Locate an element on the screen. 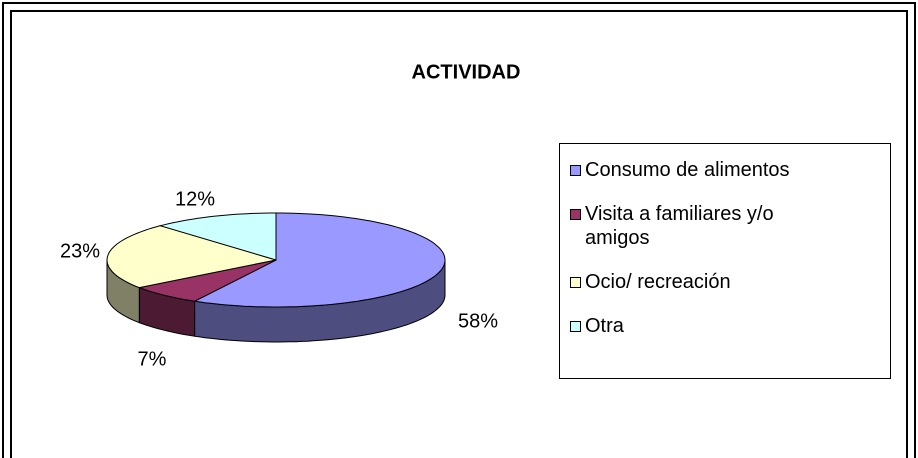 The height and width of the screenshot is (458, 918). pie-tops is located at coordinates (276, 260).